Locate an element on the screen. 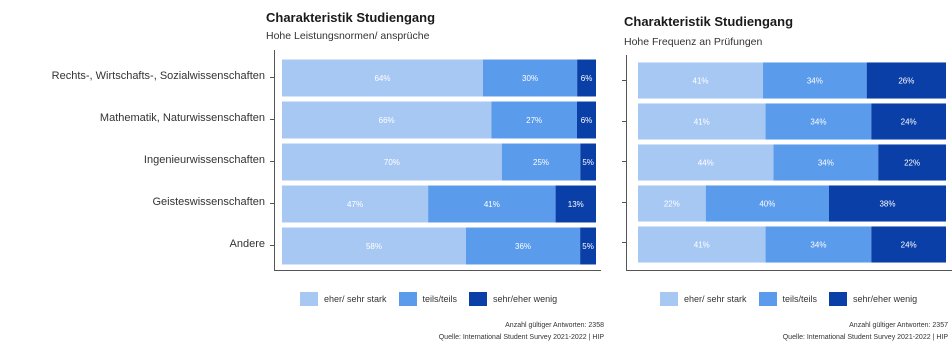  bar-value-label: 70% is located at coordinates (392, 162).